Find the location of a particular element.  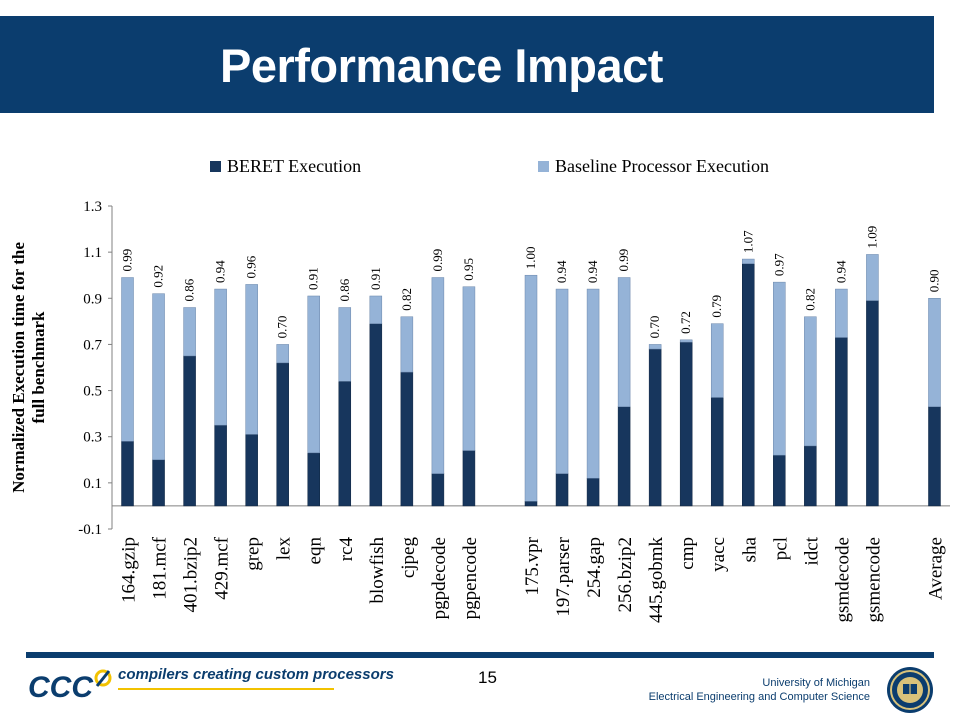

university-seal-icon is located at coordinates (910, 690).